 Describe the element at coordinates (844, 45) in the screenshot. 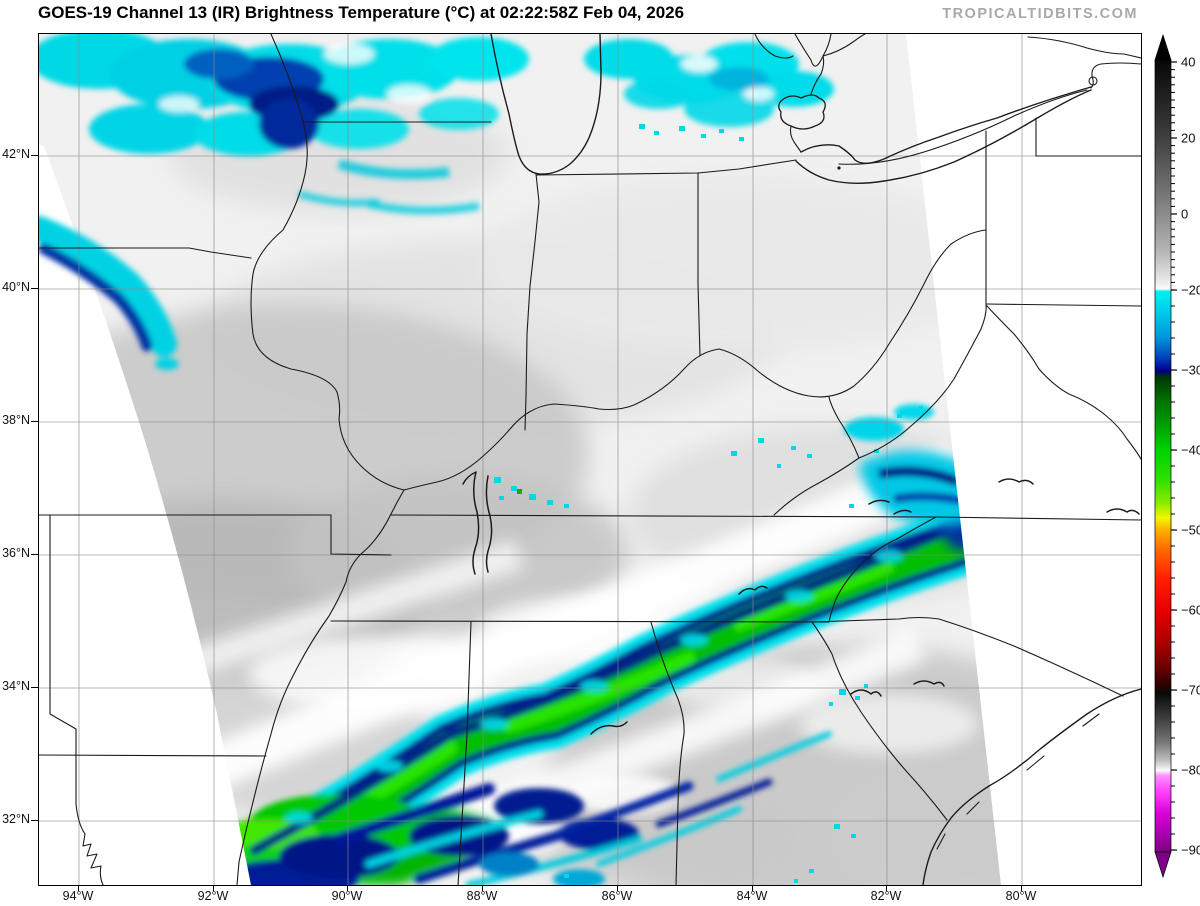

I see `lake-huron-shore-east` at that location.